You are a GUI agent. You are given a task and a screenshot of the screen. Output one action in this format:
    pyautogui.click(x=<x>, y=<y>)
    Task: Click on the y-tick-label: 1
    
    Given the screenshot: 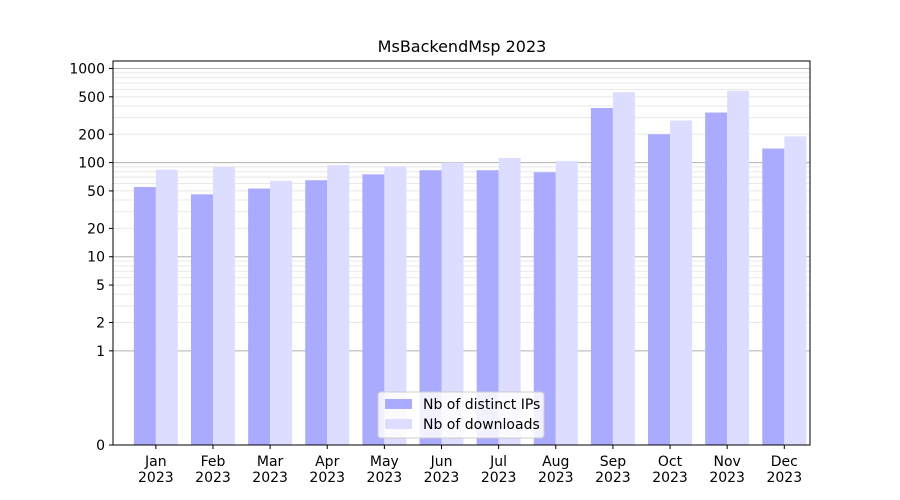 What is the action you would take?
    pyautogui.click(x=100, y=352)
    